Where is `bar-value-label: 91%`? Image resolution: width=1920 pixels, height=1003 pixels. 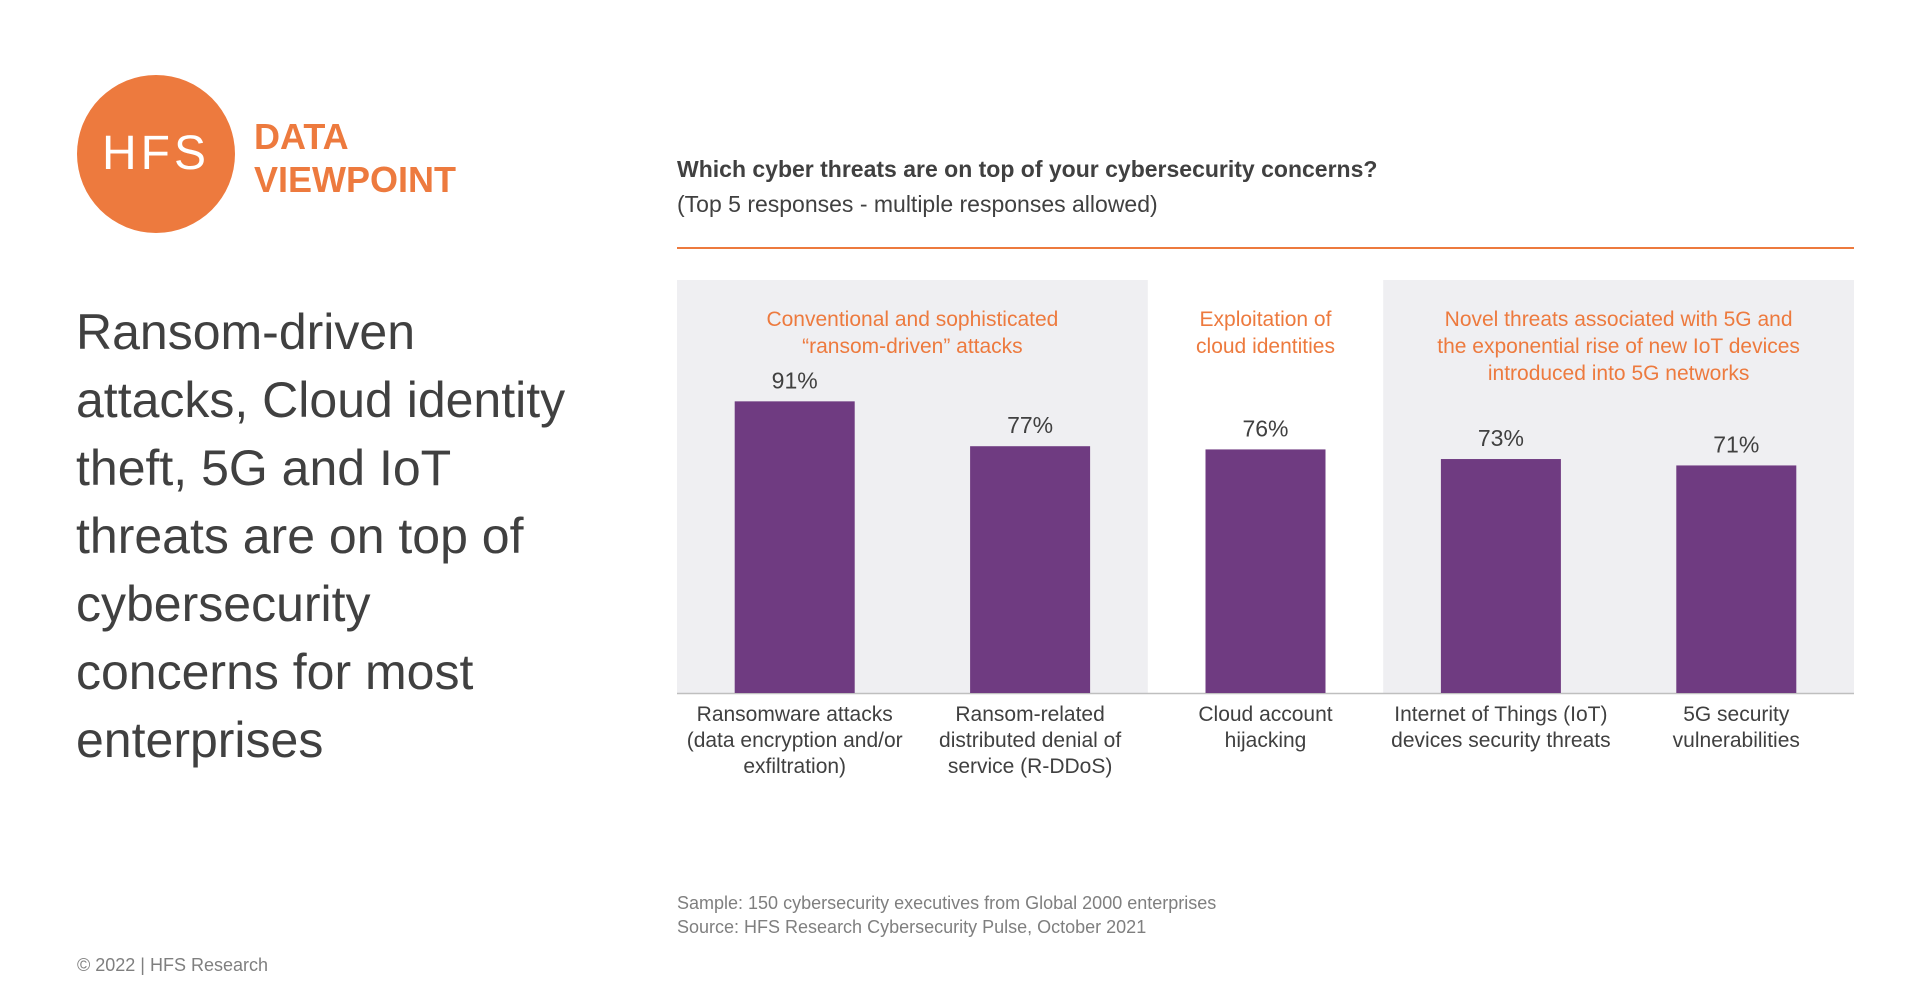 bar-value-label: 91% is located at coordinates (795, 380).